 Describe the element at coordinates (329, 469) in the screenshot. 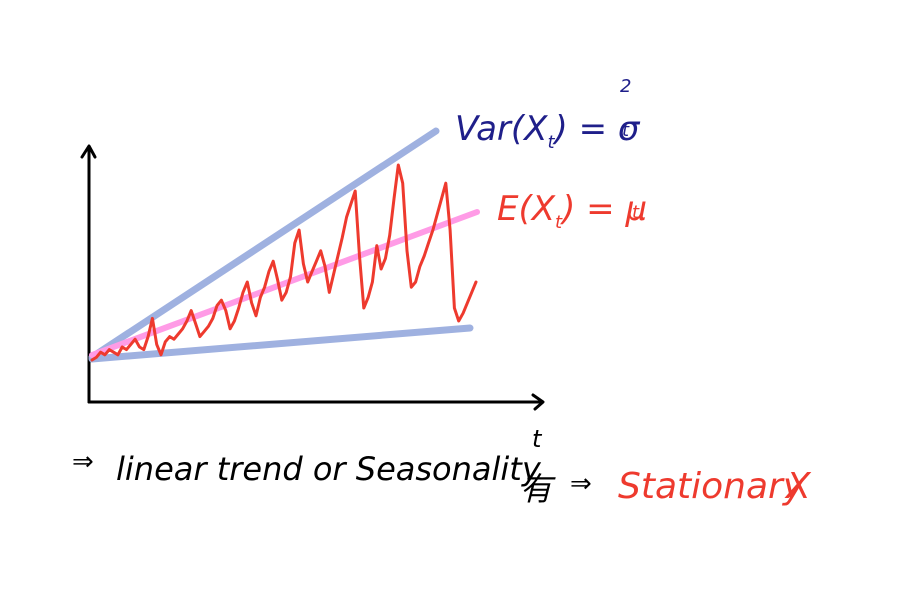

I see `note-text: linear trend or Seasonality` at that location.